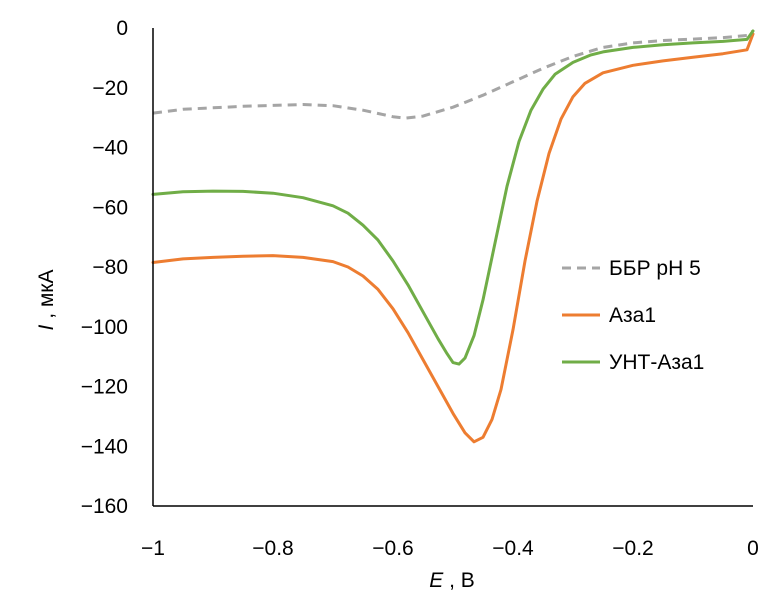 Image resolution: width=781 pixels, height=602 pixels. I want to click on y-tick-label: −140, so click(104, 446).